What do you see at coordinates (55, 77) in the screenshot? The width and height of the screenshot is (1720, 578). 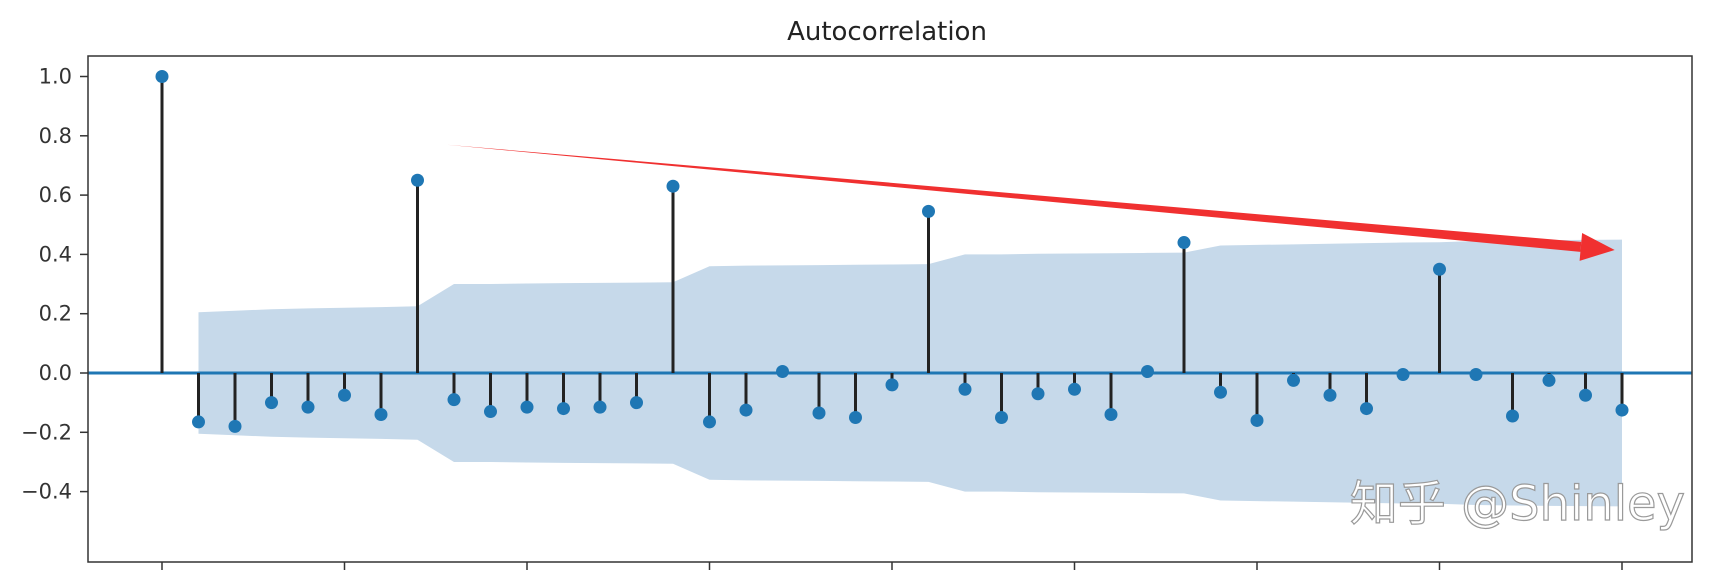 I see `y-tick-label: 1.0` at bounding box center [55, 77].